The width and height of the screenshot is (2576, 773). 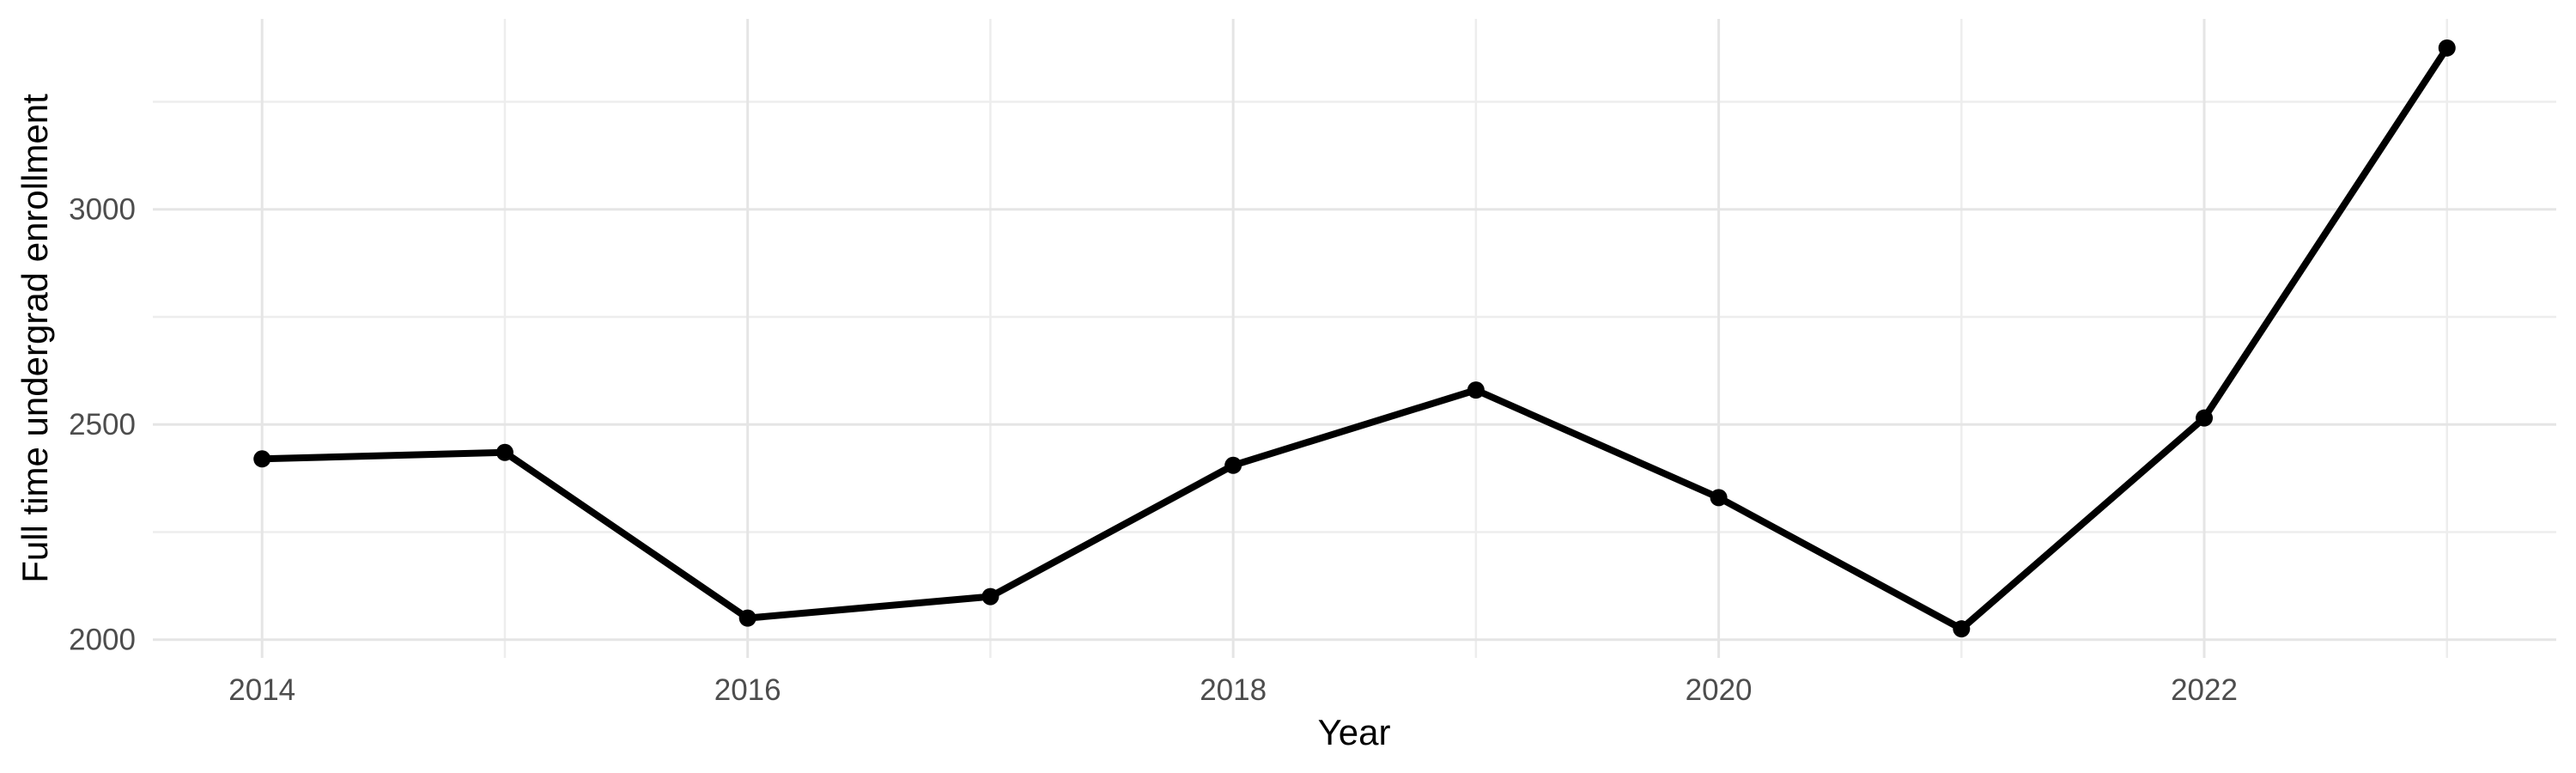 What do you see at coordinates (990, 596) in the screenshot?
I see `data-point-2017` at bounding box center [990, 596].